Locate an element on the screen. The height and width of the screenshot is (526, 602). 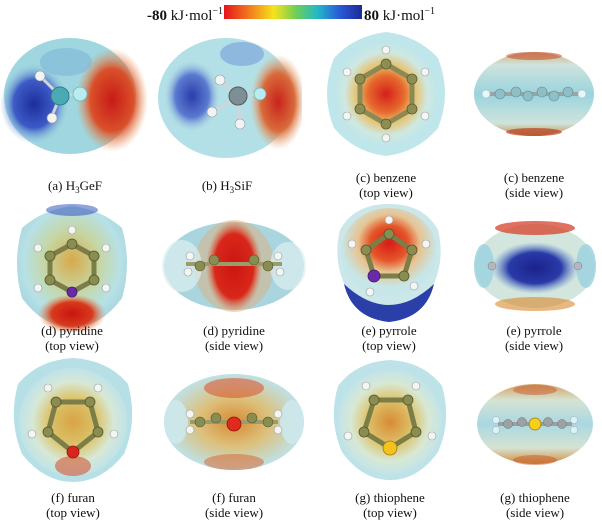
panel-benzene-top is located at coordinates (386, 94).